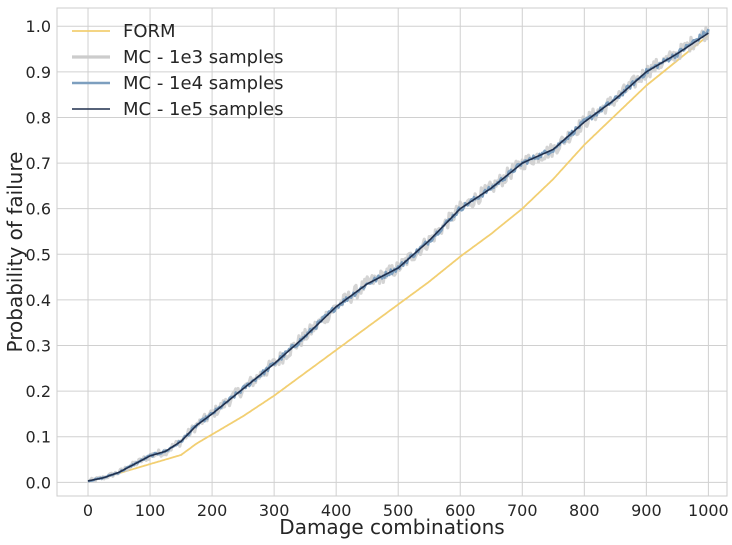  I want to click on y-tick-label: 0.9, so click(38, 72).